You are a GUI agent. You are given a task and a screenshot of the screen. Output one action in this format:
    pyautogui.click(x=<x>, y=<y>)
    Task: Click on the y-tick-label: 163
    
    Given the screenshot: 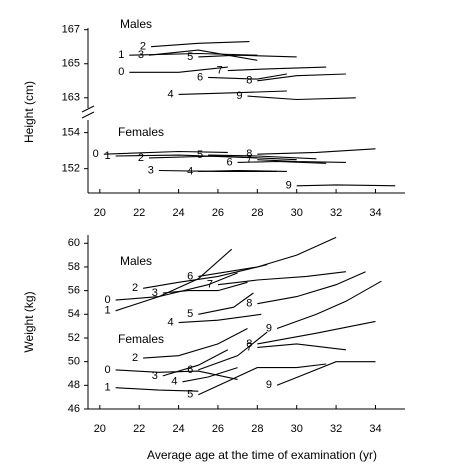 What is the action you would take?
    pyautogui.click(x=71, y=98)
    